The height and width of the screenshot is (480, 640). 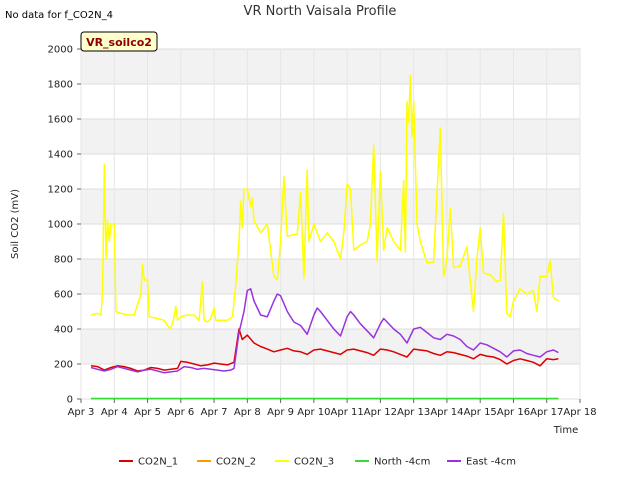 What do you see at coordinates (63, 330) in the screenshot?
I see `y-tick-label: 400` at bounding box center [63, 330].